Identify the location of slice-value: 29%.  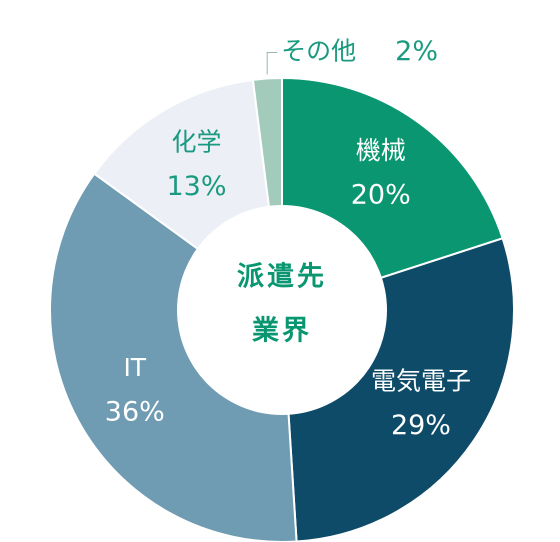
(421, 425).